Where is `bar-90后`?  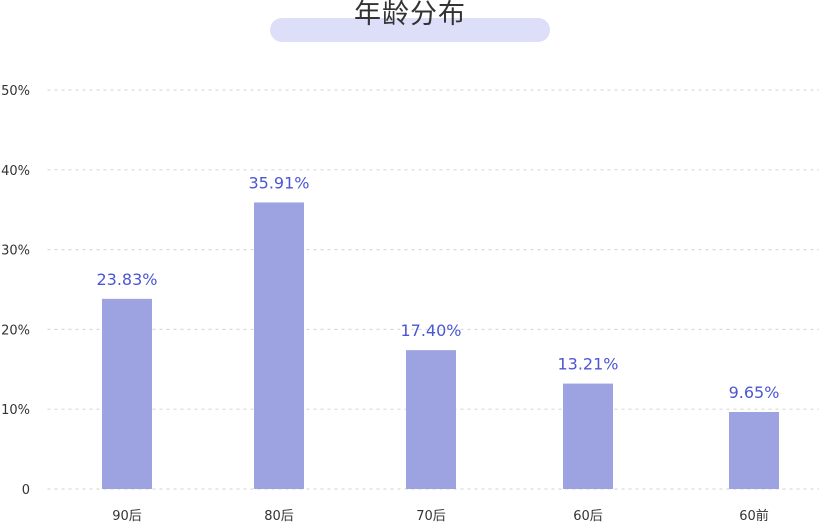
bar-90后 is located at coordinates (127, 393).